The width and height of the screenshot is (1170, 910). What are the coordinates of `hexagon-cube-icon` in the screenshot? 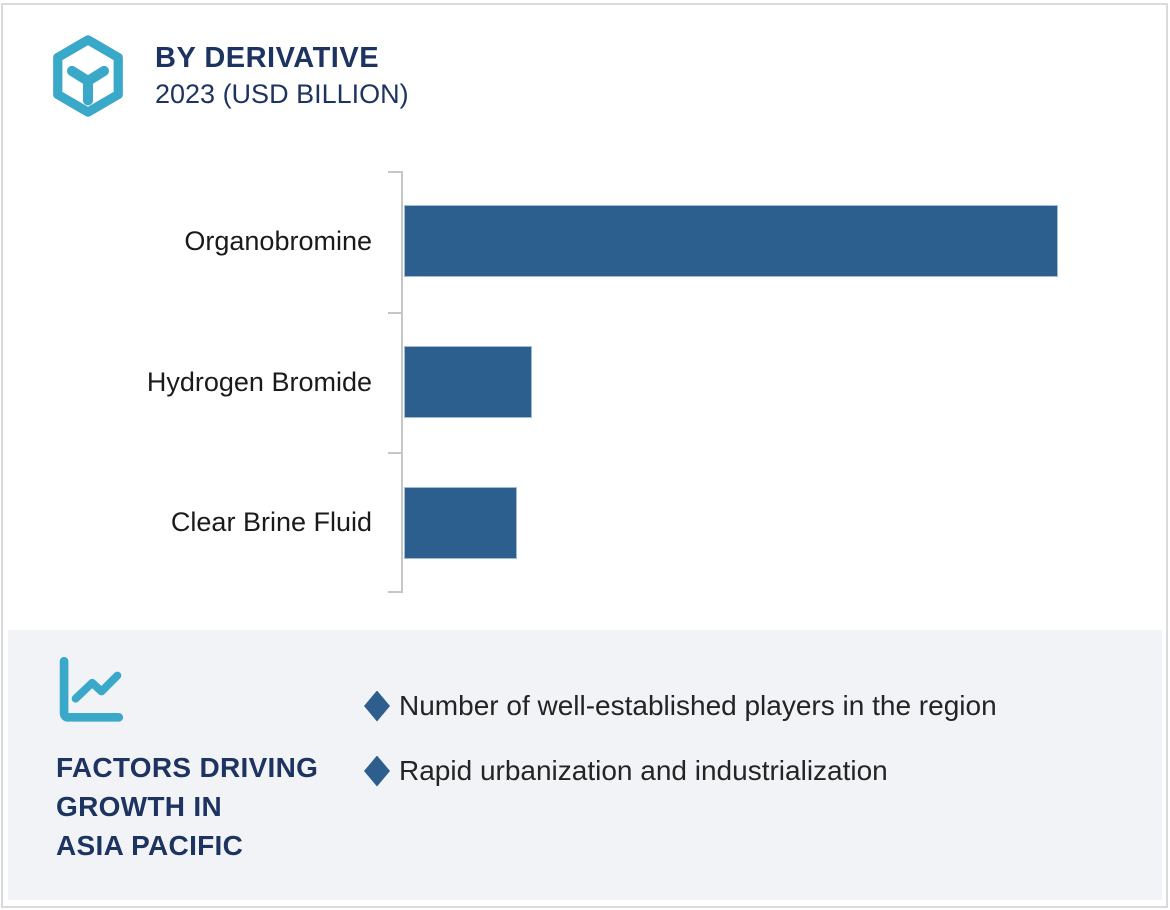 It's located at (88, 76).